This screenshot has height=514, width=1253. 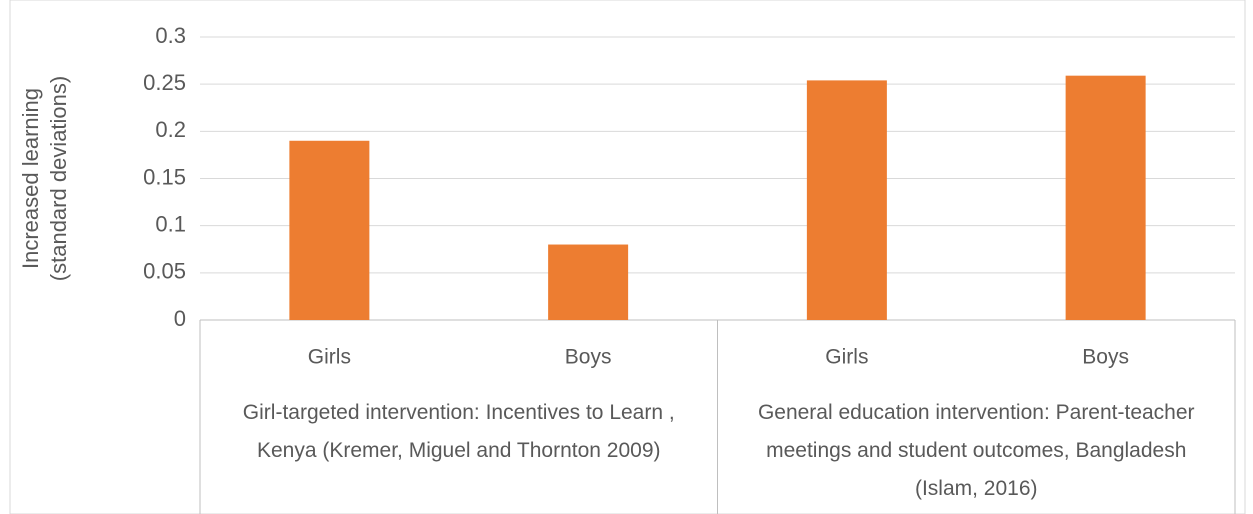 I want to click on y-tick-label: 0.3, so click(x=170, y=35).